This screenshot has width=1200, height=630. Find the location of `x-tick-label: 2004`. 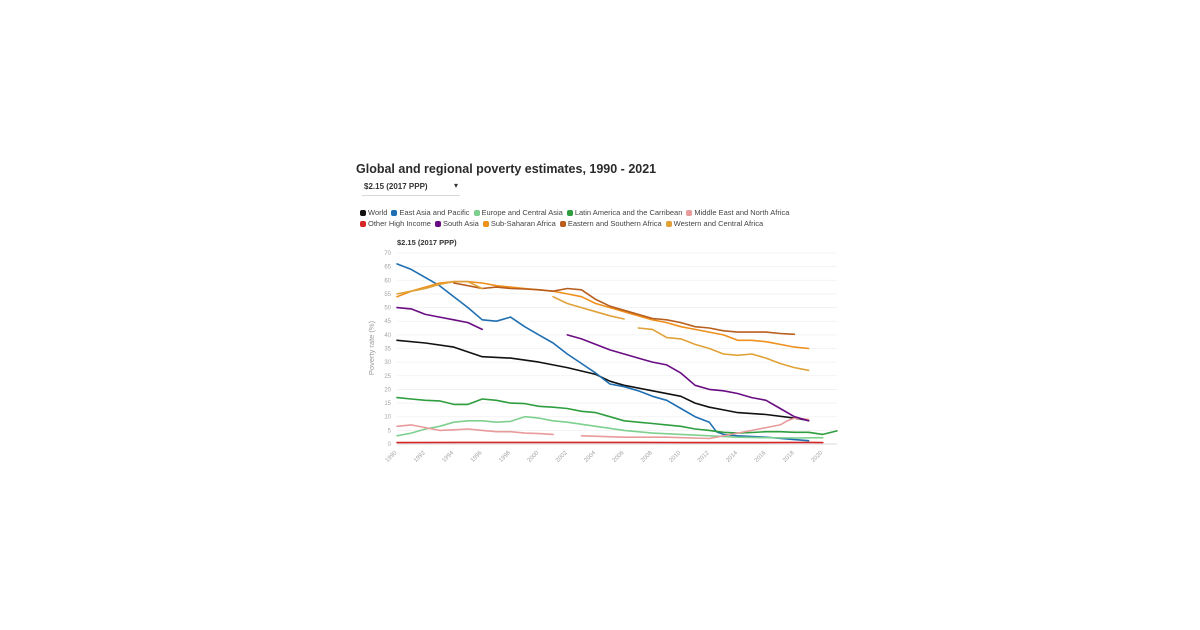

x-tick-label: 2004 is located at coordinates (590, 457).